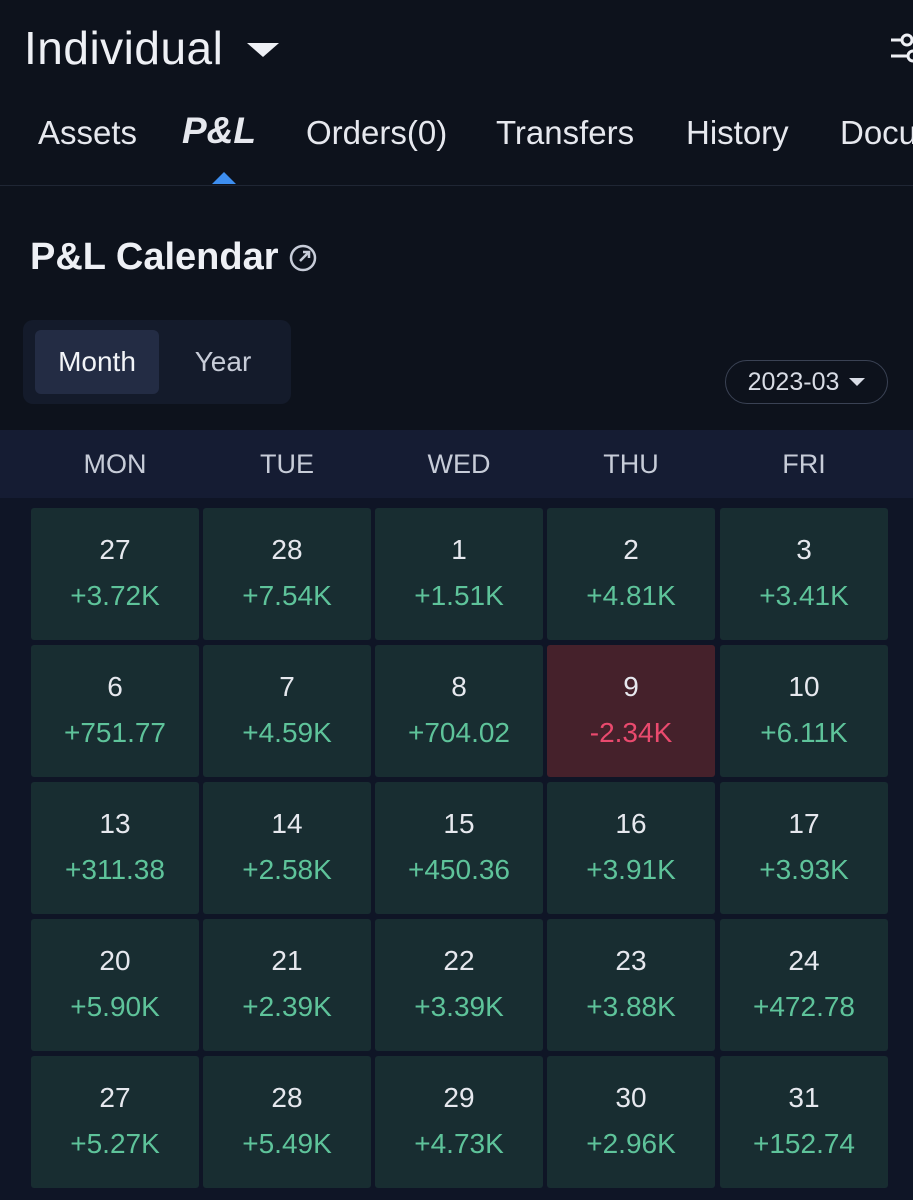  I want to click on day-pnl-value: +152.74, so click(804, 1143).